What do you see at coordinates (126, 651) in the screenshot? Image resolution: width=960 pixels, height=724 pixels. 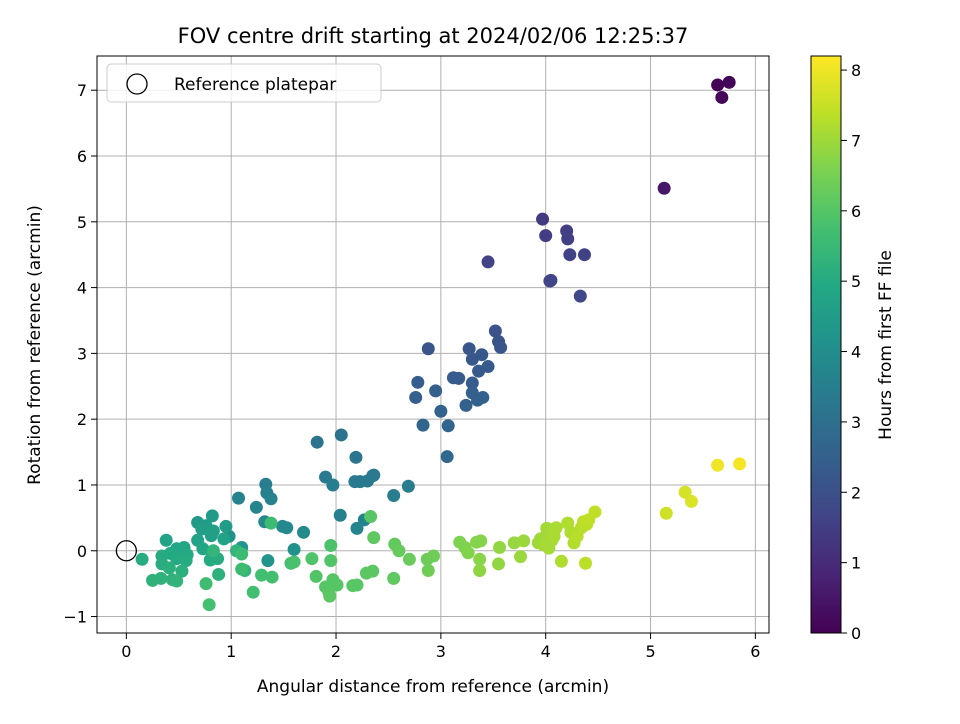 I see `x-tick-label: 0` at bounding box center [126, 651].